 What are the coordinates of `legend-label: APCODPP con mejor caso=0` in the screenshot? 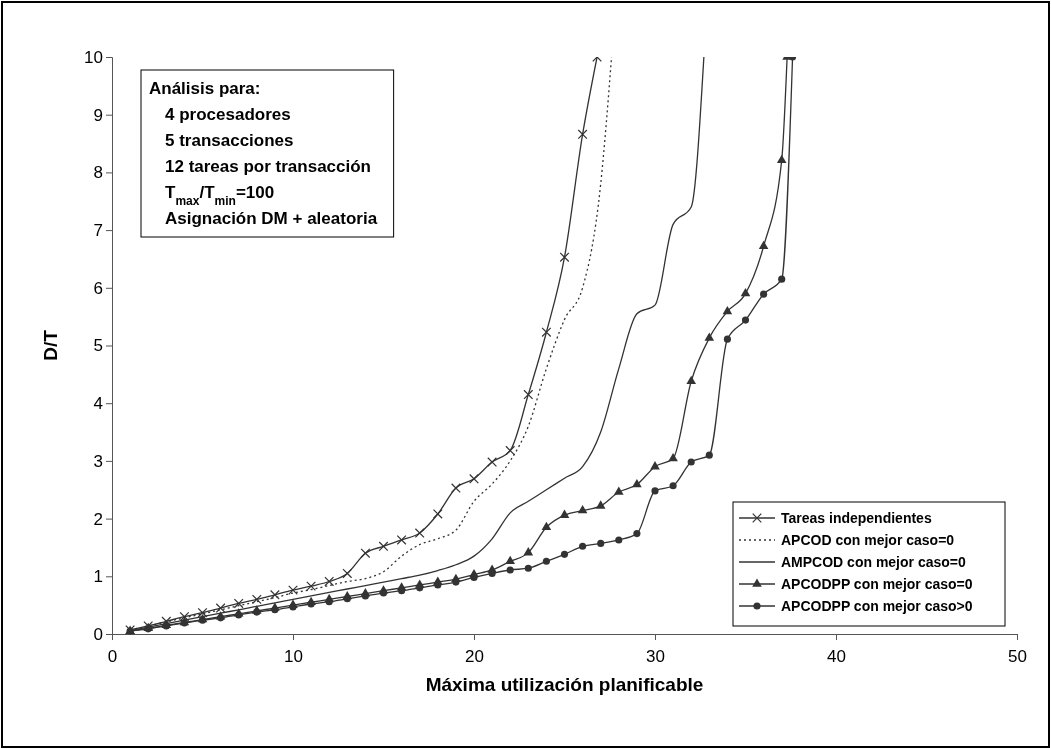 It's located at (877, 584).